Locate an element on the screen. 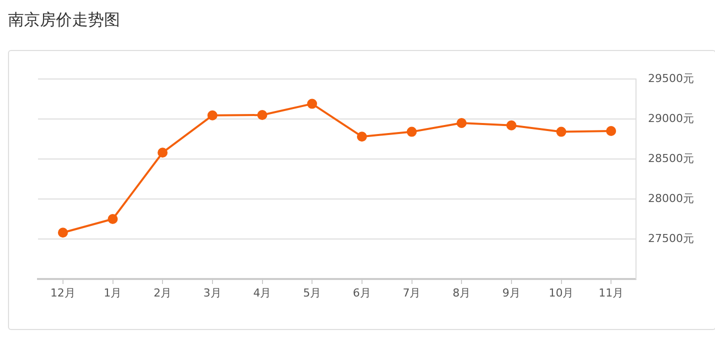 Image resolution: width=715 pixels, height=339 pixels. x-tick-label: 5月 is located at coordinates (312, 293).